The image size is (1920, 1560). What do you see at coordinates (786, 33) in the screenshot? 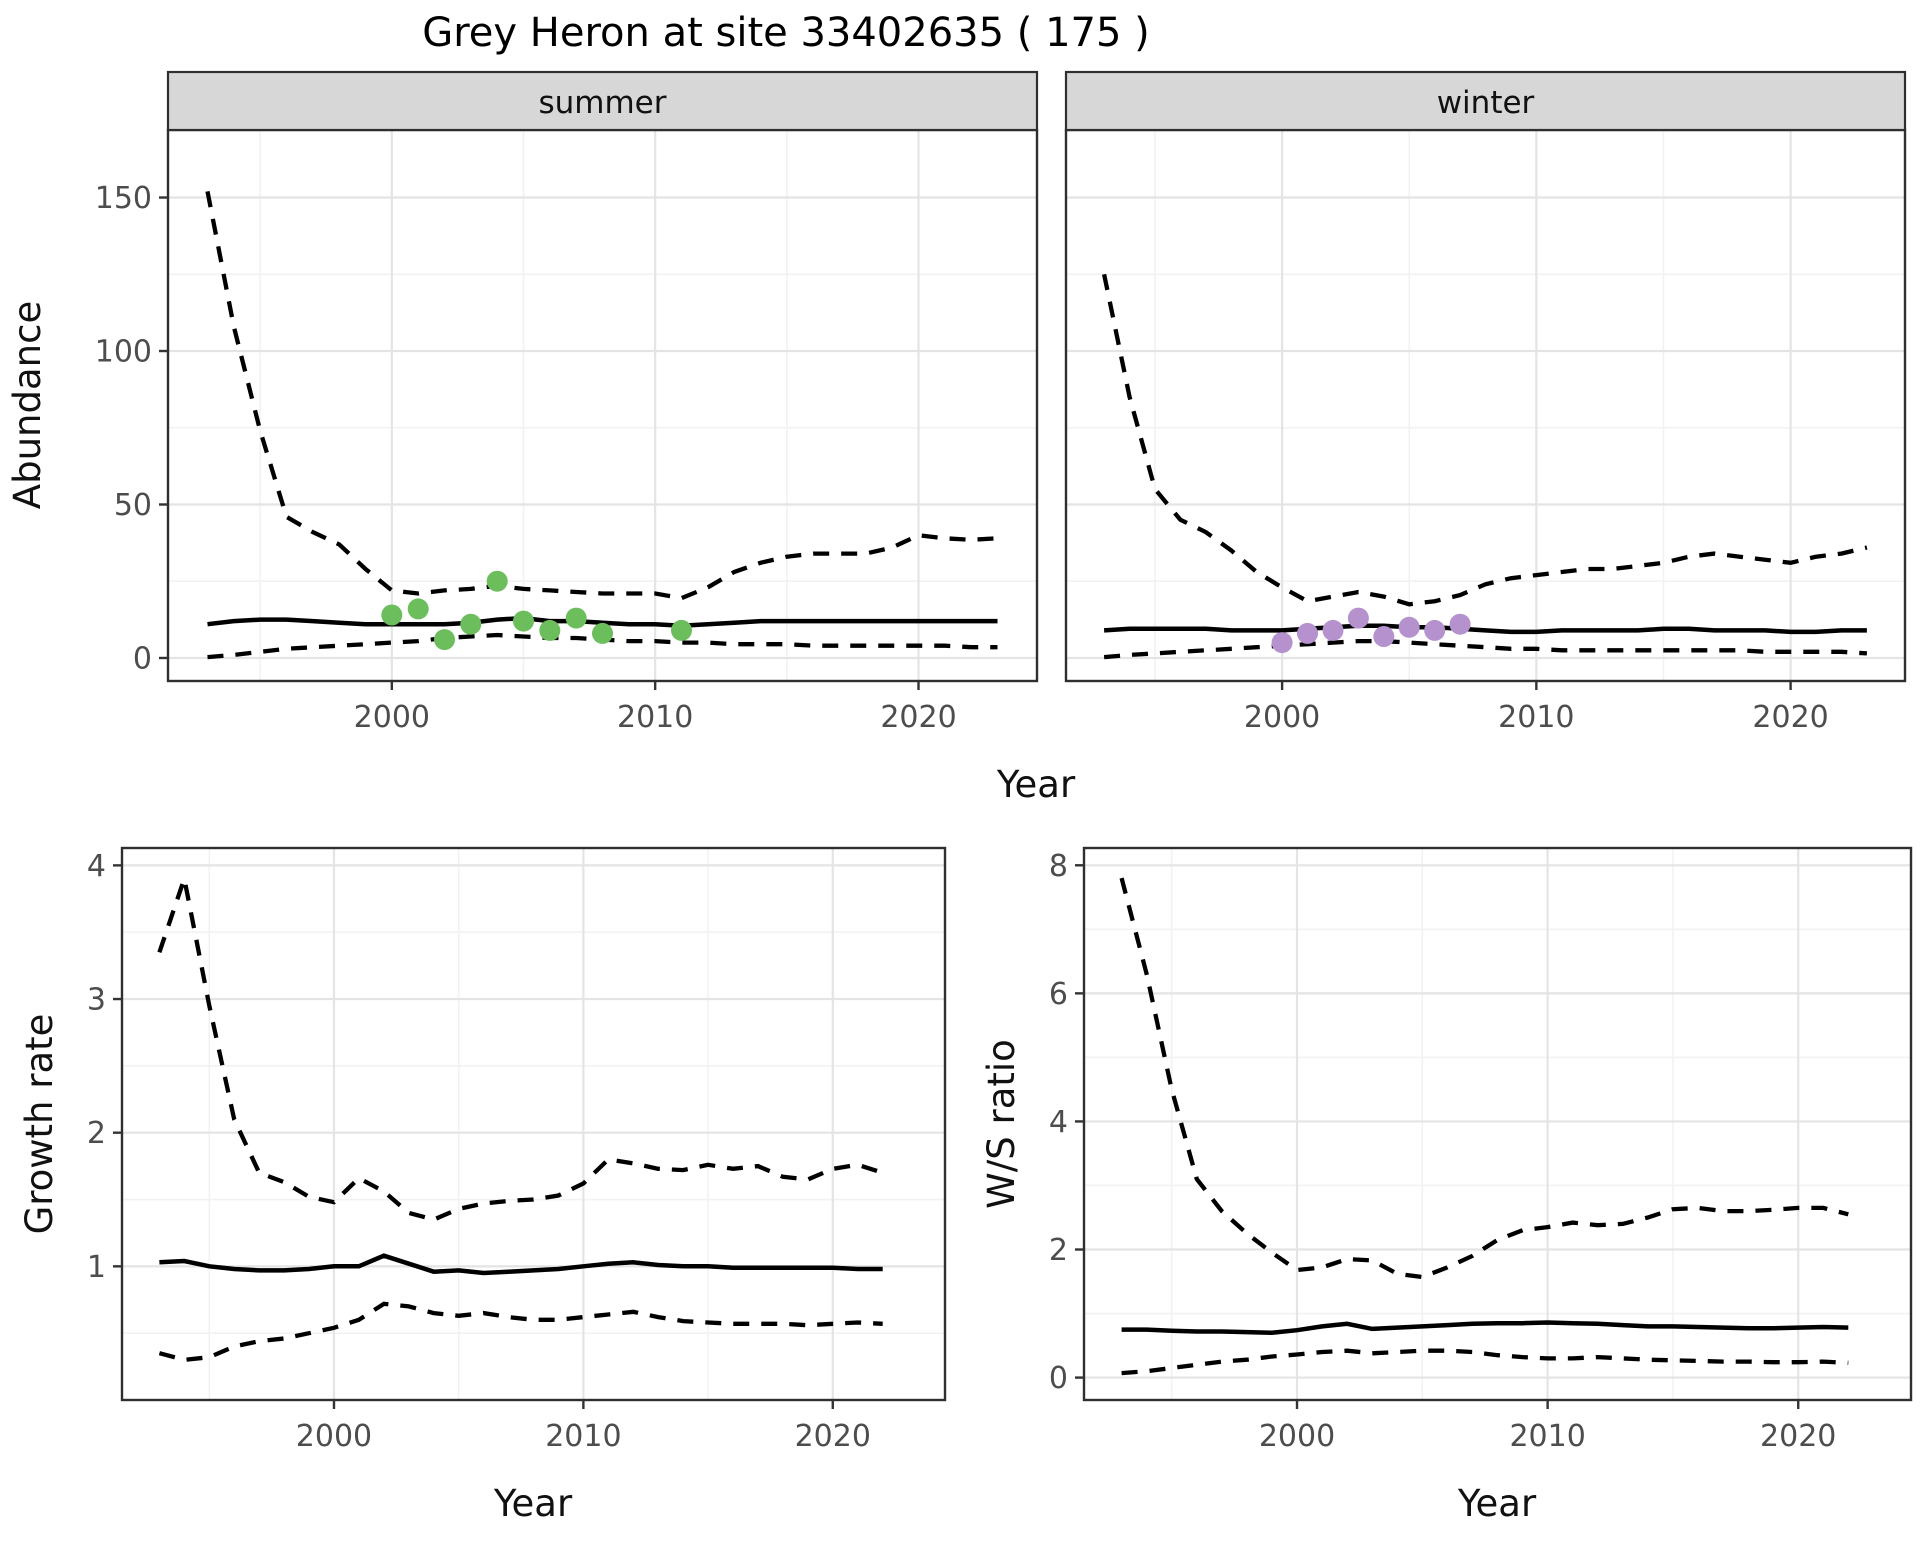
I see `plot-title: Grey Heron at site 33402635 ( 175 )` at bounding box center [786, 33].